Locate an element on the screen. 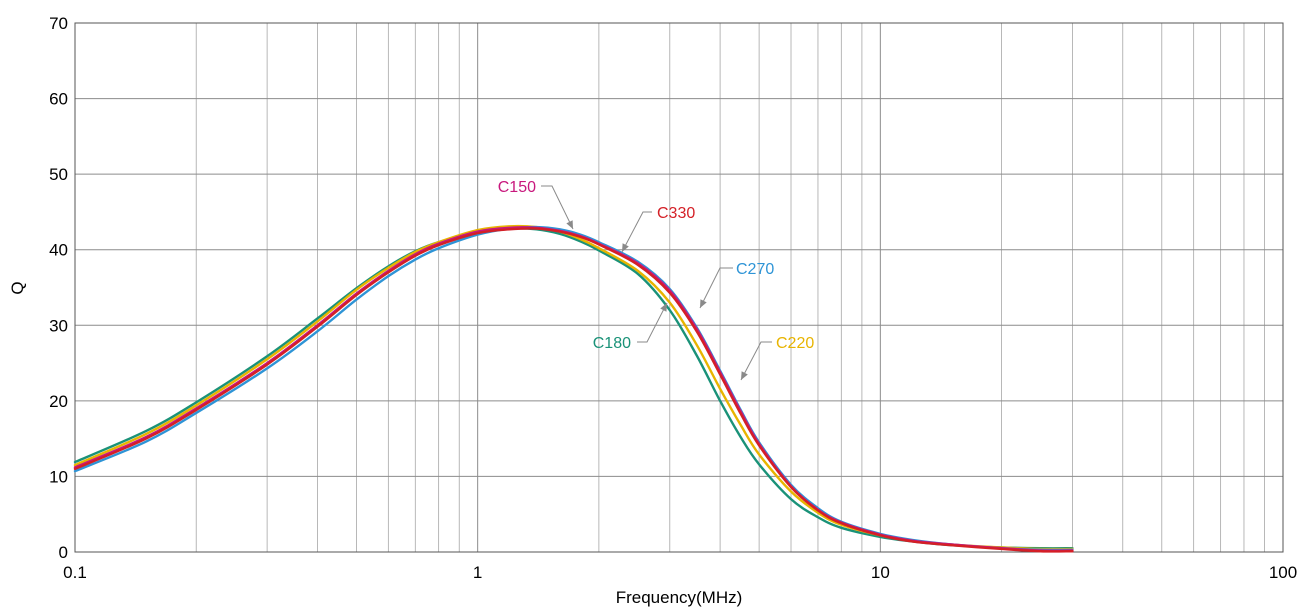 This screenshot has height=612, width=1307. y-axis-title: Q is located at coordinates (17, 287).